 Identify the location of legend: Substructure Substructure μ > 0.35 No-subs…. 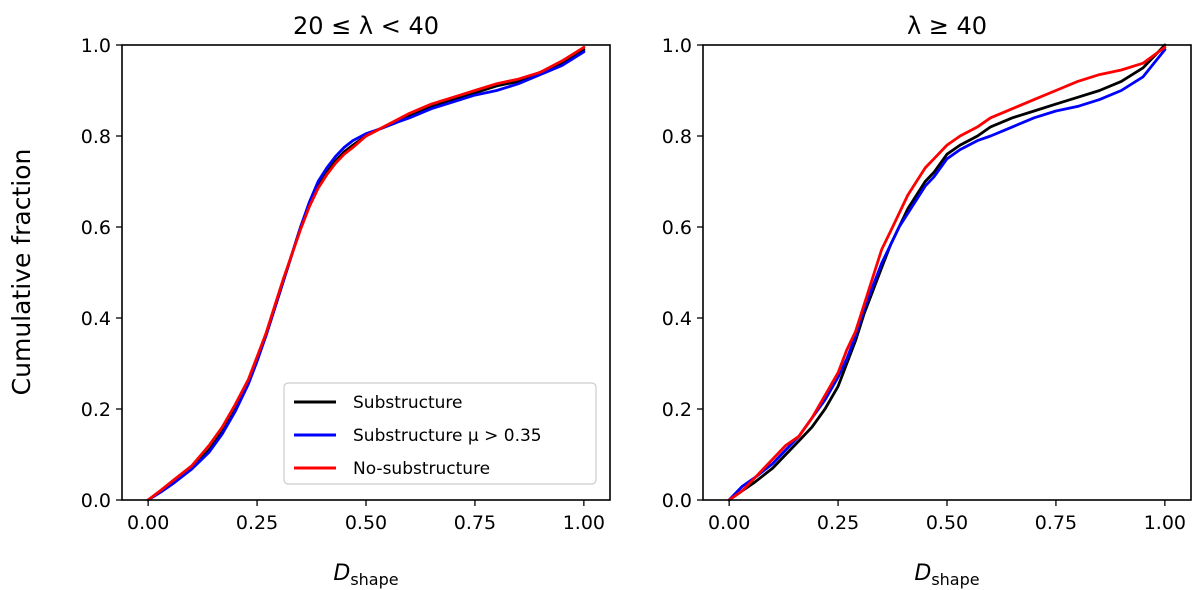
(440, 433).